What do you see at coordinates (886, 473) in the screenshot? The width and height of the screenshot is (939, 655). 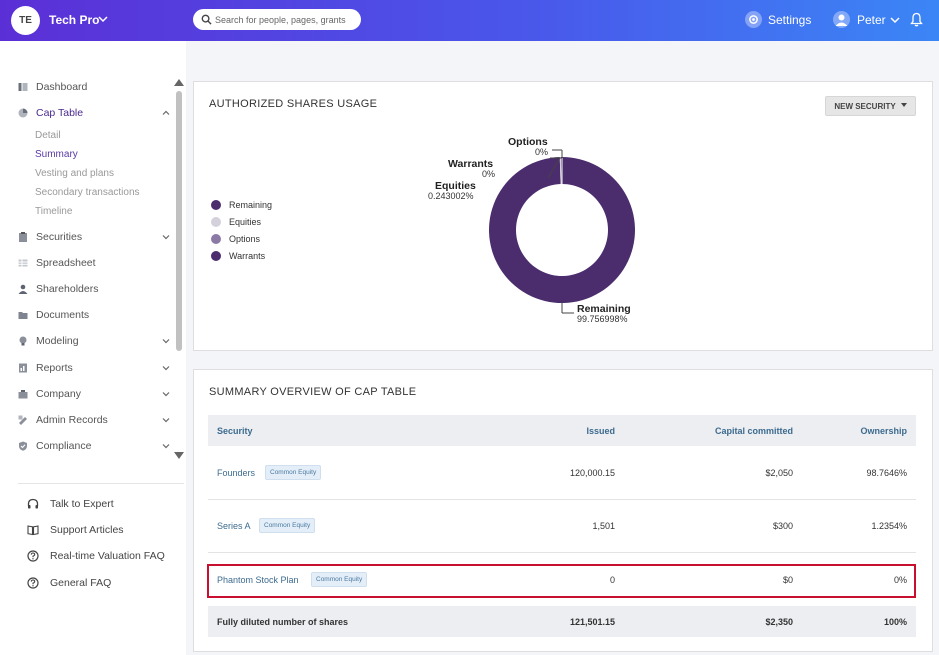 I see `ownership-value: 98.7646%` at bounding box center [886, 473].